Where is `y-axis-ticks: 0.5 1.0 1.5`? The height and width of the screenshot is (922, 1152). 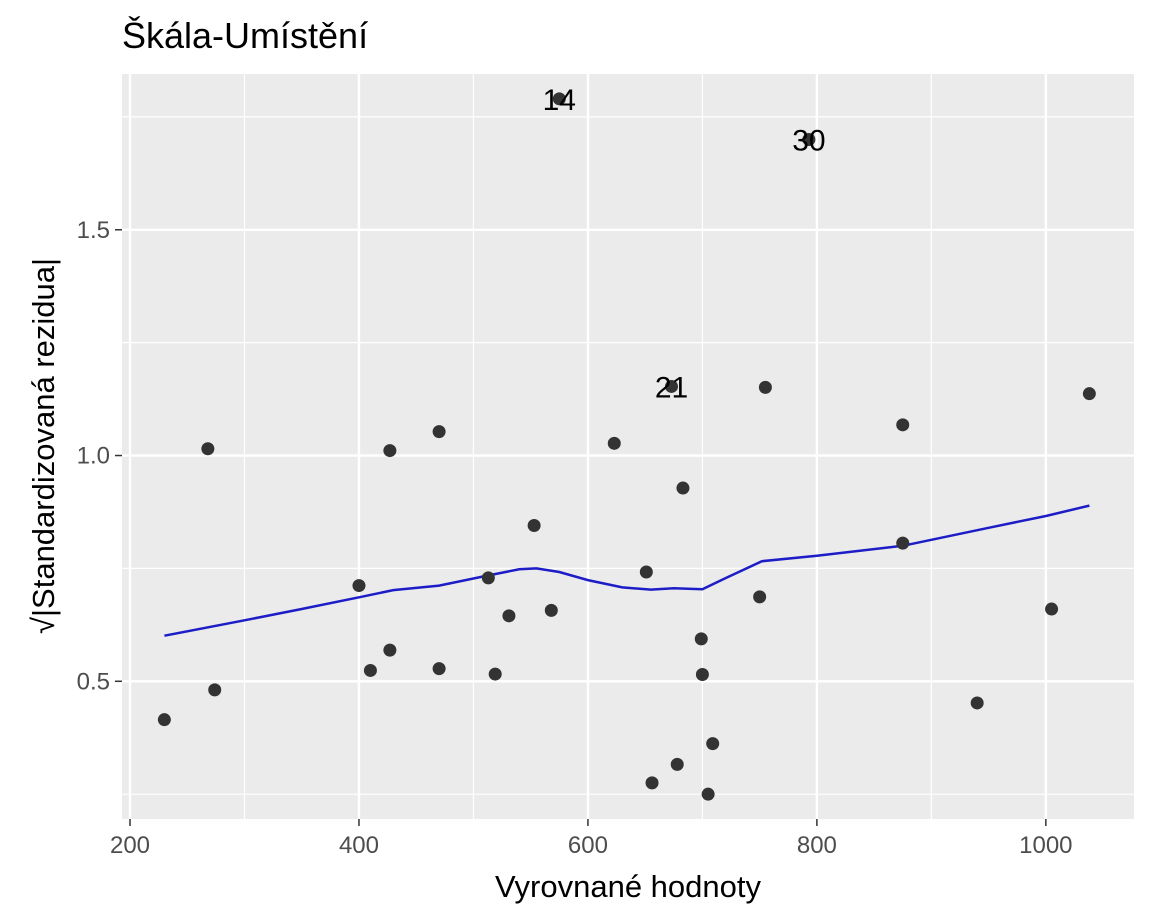 y-axis-ticks: 0.5 1.0 1.5 is located at coordinates (99, 456).